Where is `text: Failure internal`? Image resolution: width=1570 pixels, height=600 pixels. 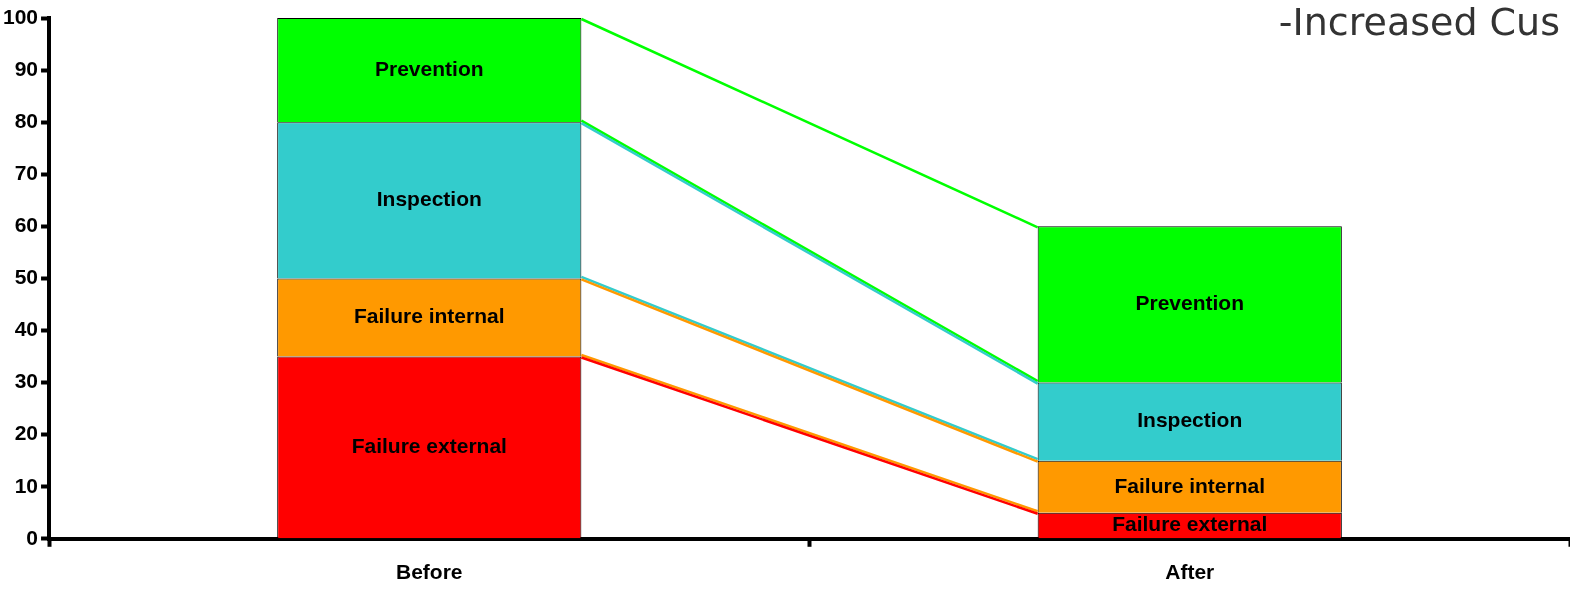
text: Failure internal is located at coordinates (429, 316).